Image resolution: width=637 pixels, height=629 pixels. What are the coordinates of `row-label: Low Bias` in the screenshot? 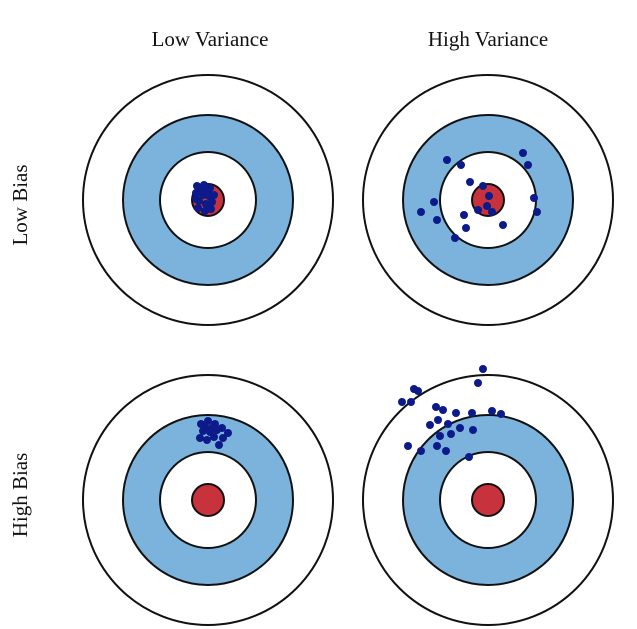 It's located at (20, 204).